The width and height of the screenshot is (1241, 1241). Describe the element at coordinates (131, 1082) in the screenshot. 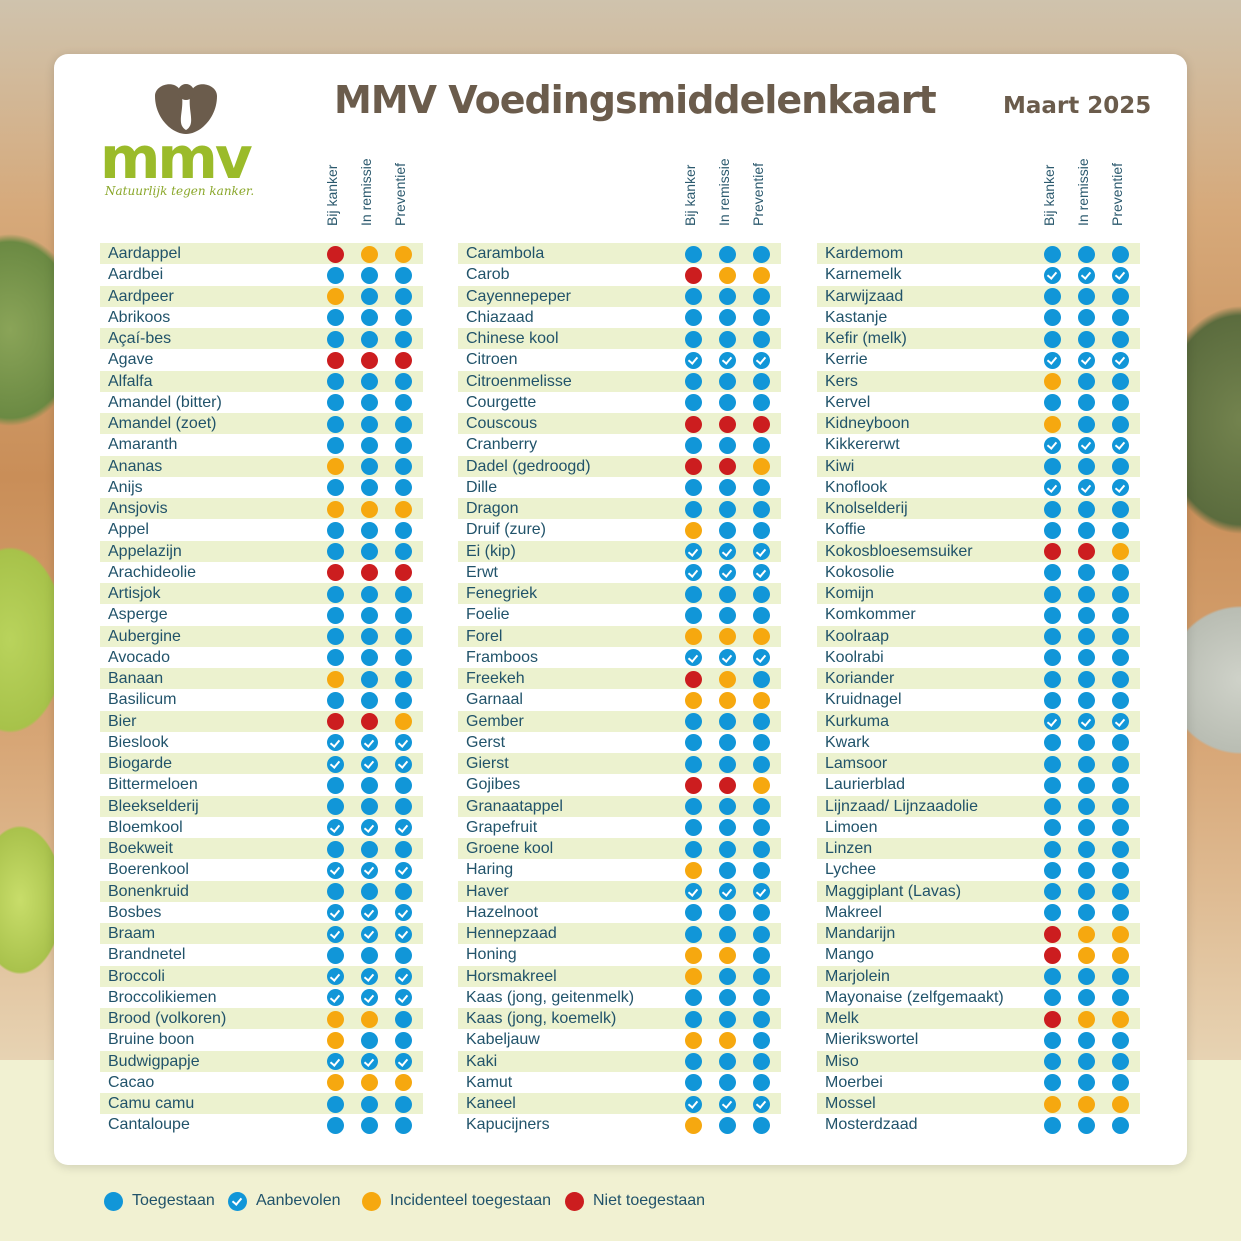

I see `food-name: Cacao` at that location.